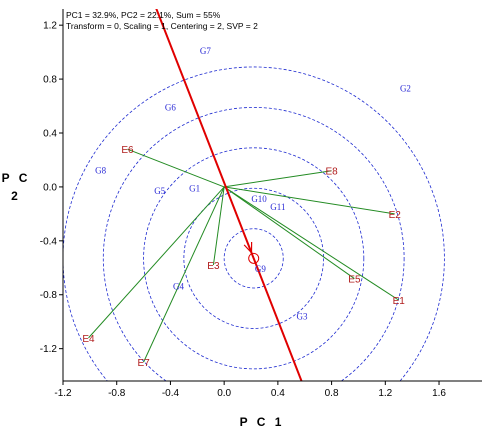 The width and height of the screenshot is (483, 432). Describe the element at coordinates (354, 280) in the screenshot. I see `environment-label-e5: E5` at that location.